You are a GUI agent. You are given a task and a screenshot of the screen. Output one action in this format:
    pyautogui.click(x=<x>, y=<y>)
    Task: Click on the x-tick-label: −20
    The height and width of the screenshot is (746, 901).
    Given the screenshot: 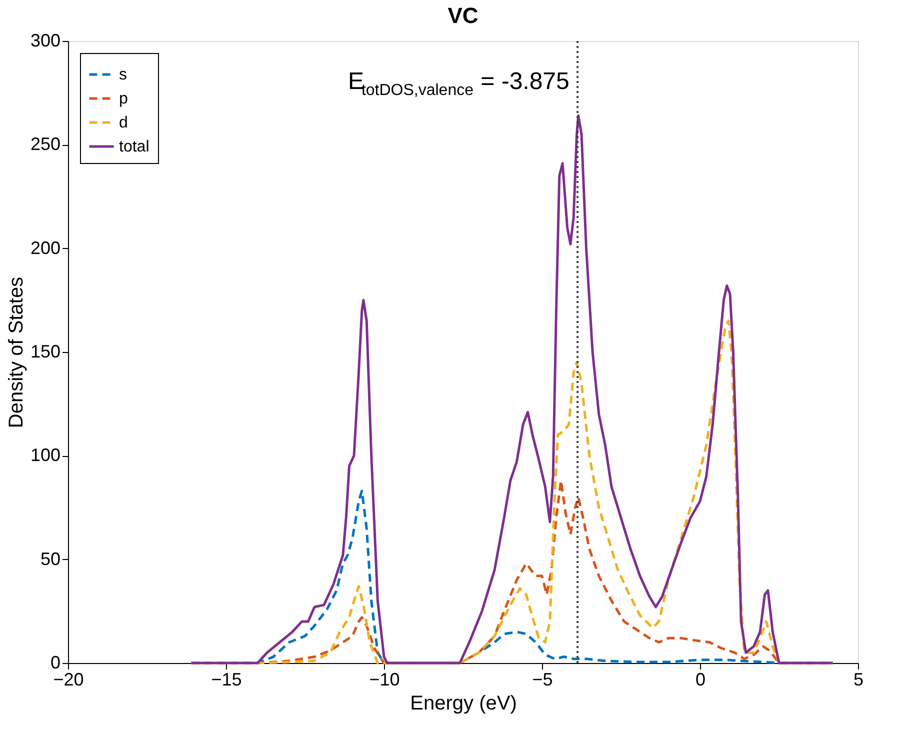 What is the action you would take?
    pyautogui.click(x=68, y=680)
    